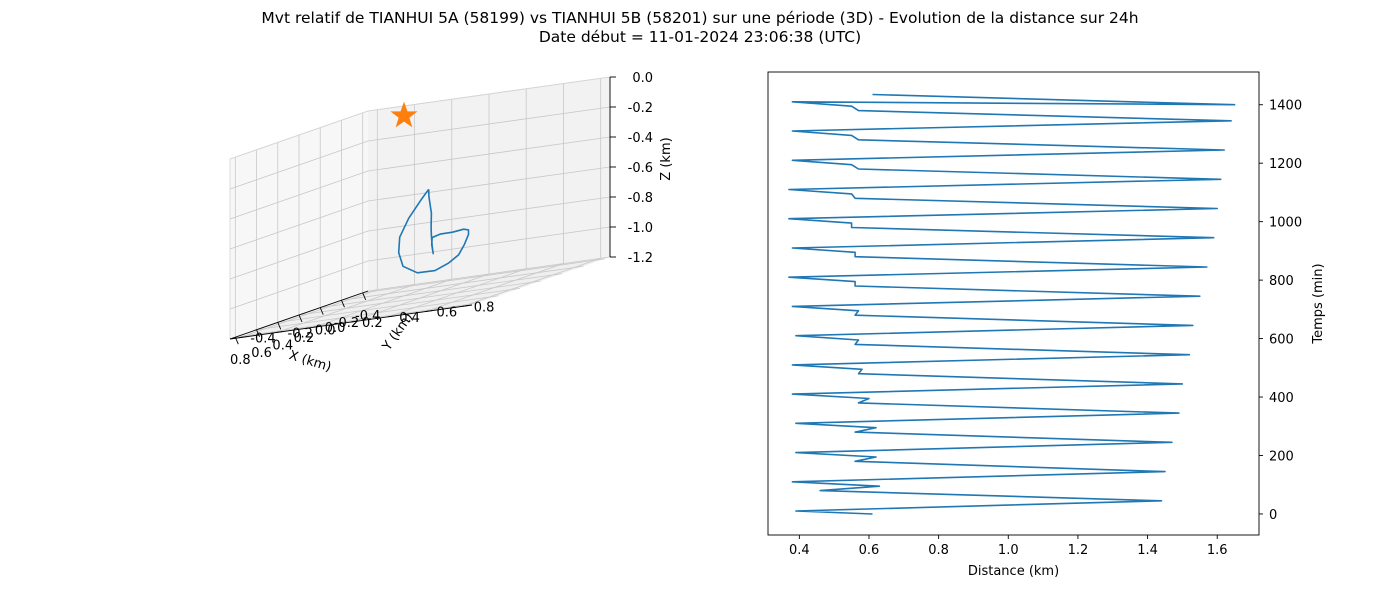  I want to click on x-tick-label: 1.0, so click(1008, 550).